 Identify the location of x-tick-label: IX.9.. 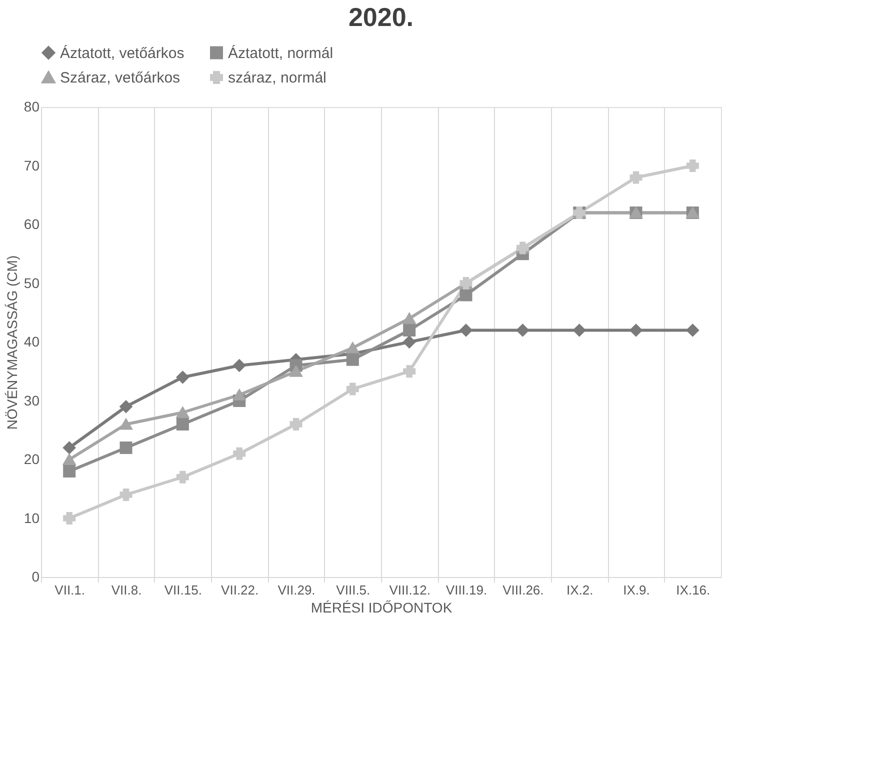
(636, 590).